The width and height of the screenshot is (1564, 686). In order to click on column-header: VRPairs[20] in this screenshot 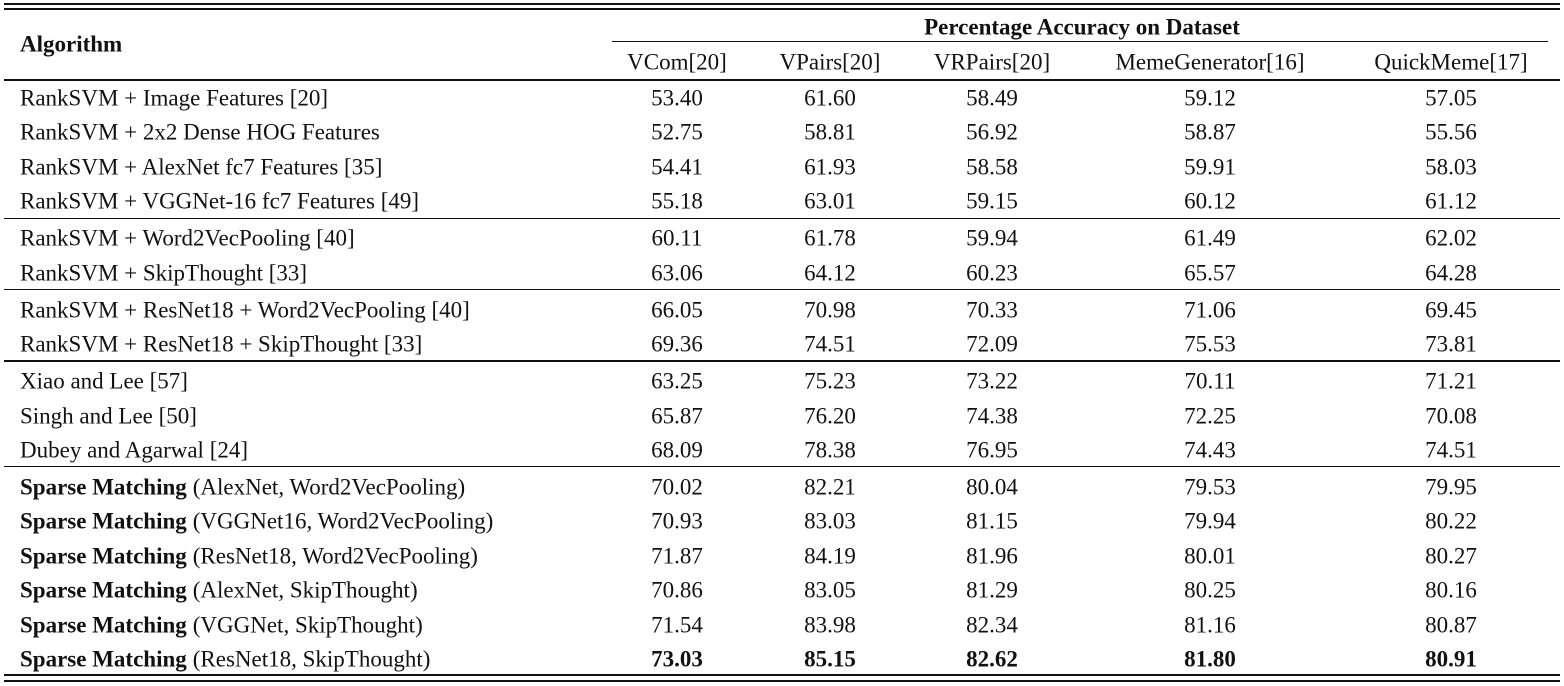, I will do `click(992, 62)`.